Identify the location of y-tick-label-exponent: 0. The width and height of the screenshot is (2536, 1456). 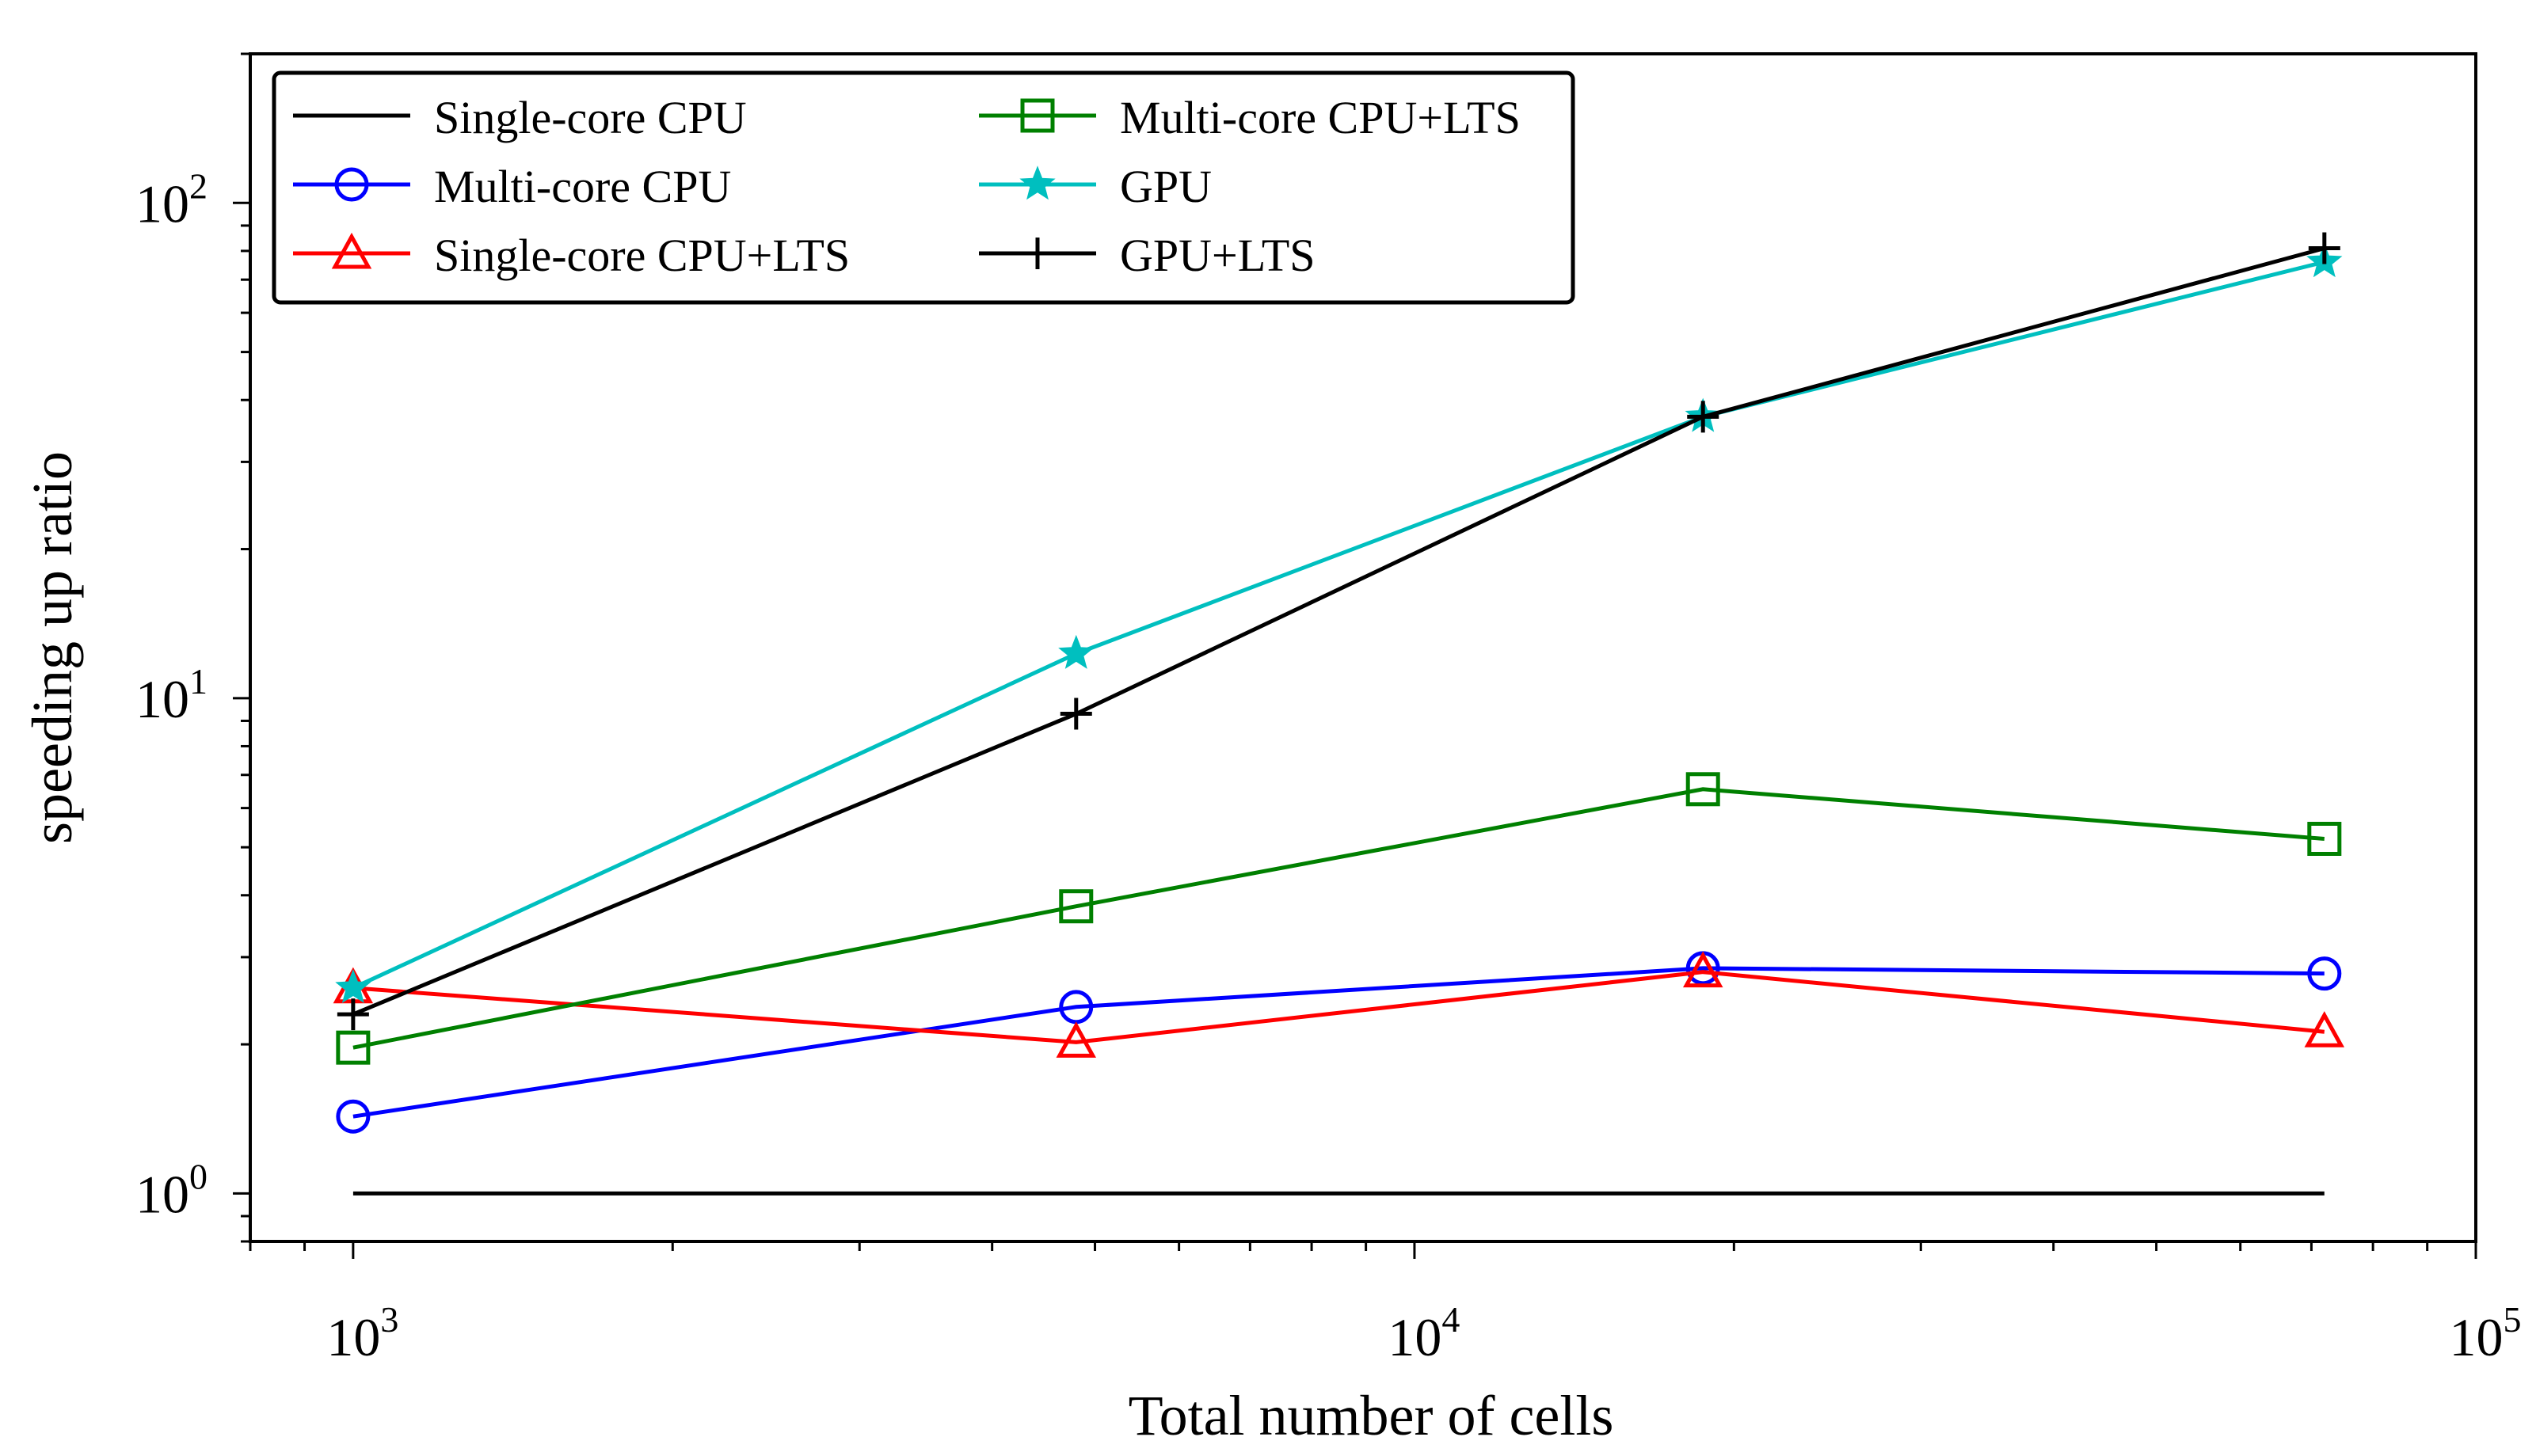
(198, 1176).